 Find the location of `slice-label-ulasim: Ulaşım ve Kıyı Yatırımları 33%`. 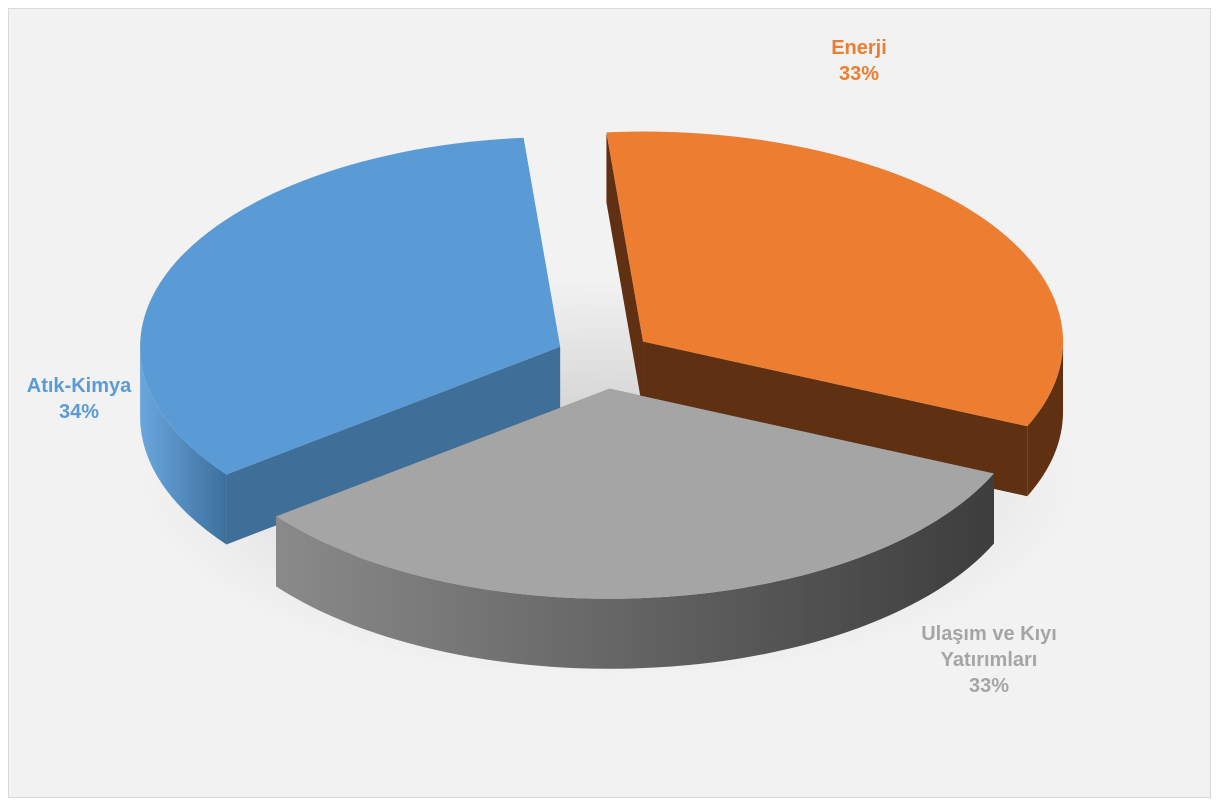

slice-label-ulasim: Ulaşım ve Kıyı Yatırımları 33% is located at coordinates (989, 660).